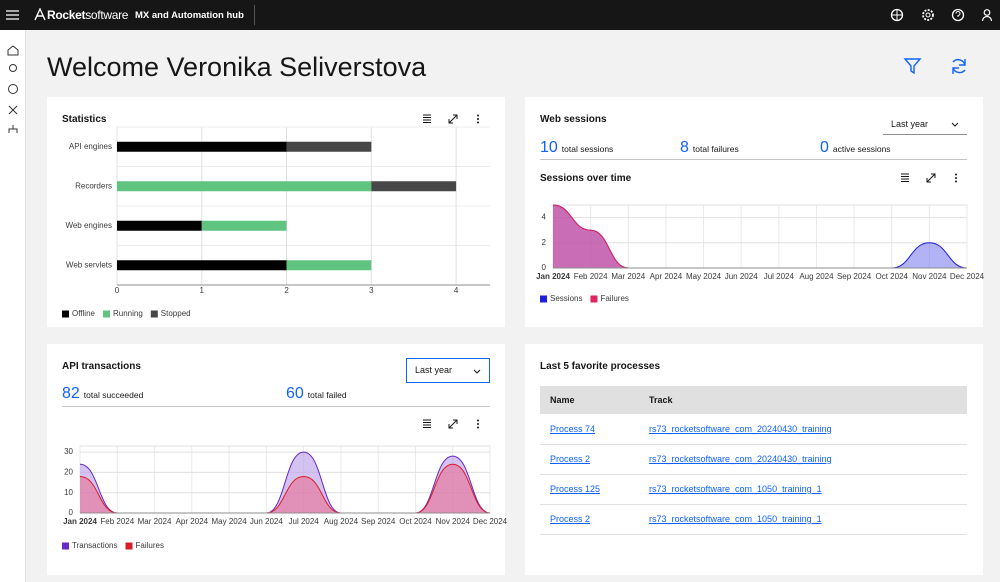  Describe the element at coordinates (587, 149) in the screenshot. I see `stat-label: total sessions` at that location.